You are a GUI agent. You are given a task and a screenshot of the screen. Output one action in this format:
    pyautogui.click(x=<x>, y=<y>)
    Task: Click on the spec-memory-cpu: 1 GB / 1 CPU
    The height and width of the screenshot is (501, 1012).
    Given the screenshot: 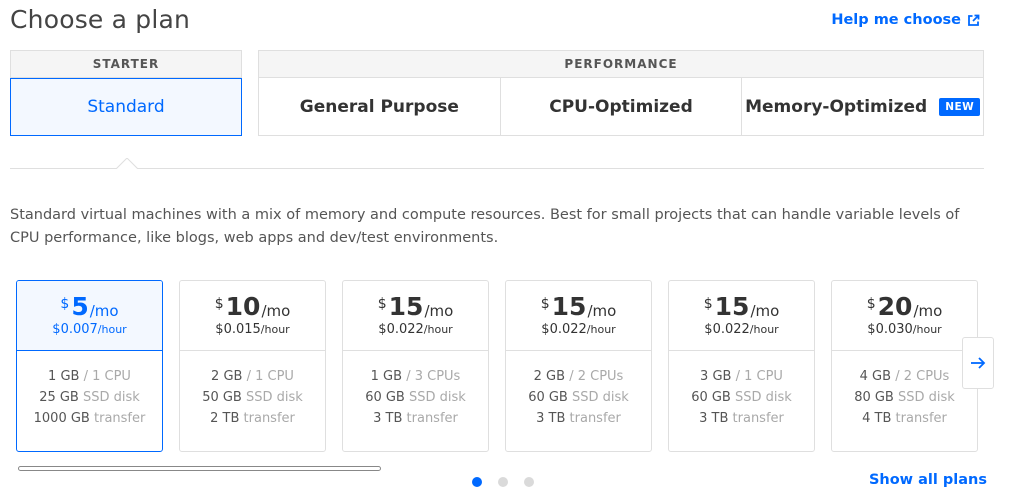 What is the action you would take?
    pyautogui.click(x=89, y=376)
    